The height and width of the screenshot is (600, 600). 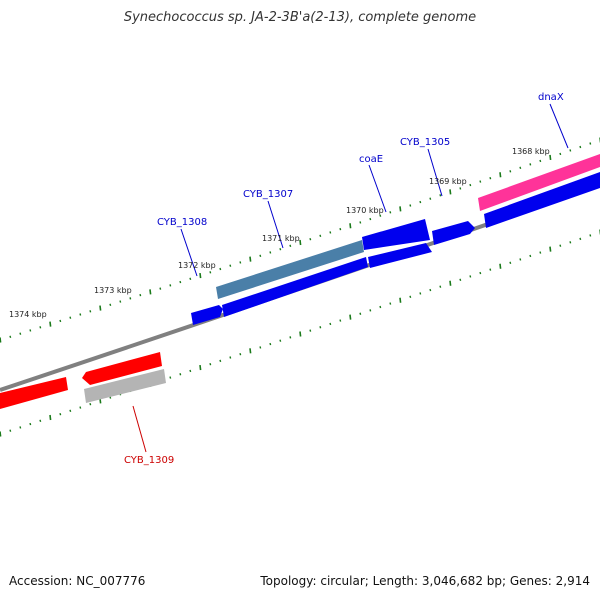 I want to click on callout-line-cyb1309, so click(x=139, y=429).